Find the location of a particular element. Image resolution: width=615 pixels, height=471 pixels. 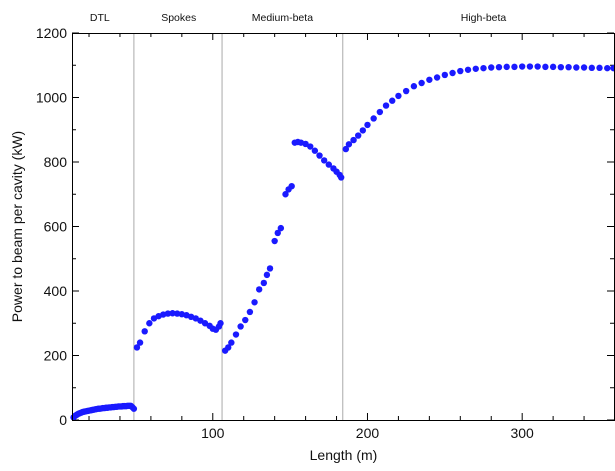

section-label: Medium-beta is located at coordinates (282, 18).